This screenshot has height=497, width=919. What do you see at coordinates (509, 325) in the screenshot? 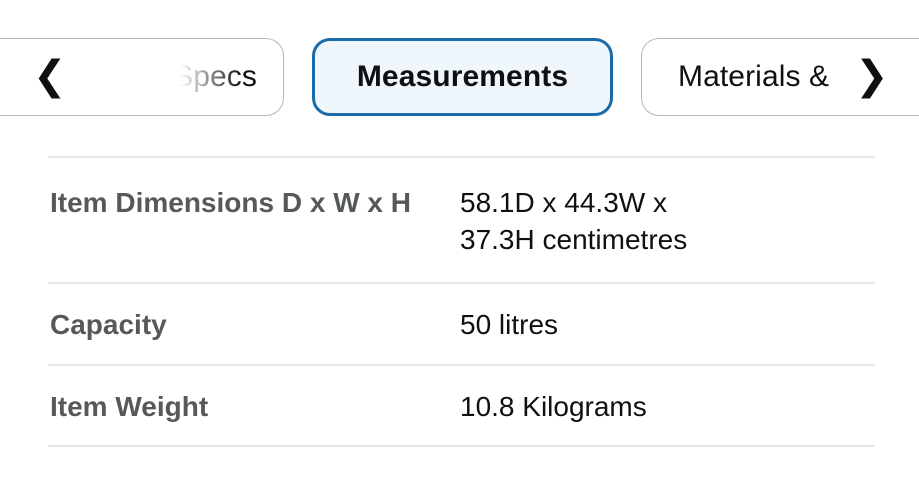
I see `spec-value-capacity: 50 litres` at bounding box center [509, 325].